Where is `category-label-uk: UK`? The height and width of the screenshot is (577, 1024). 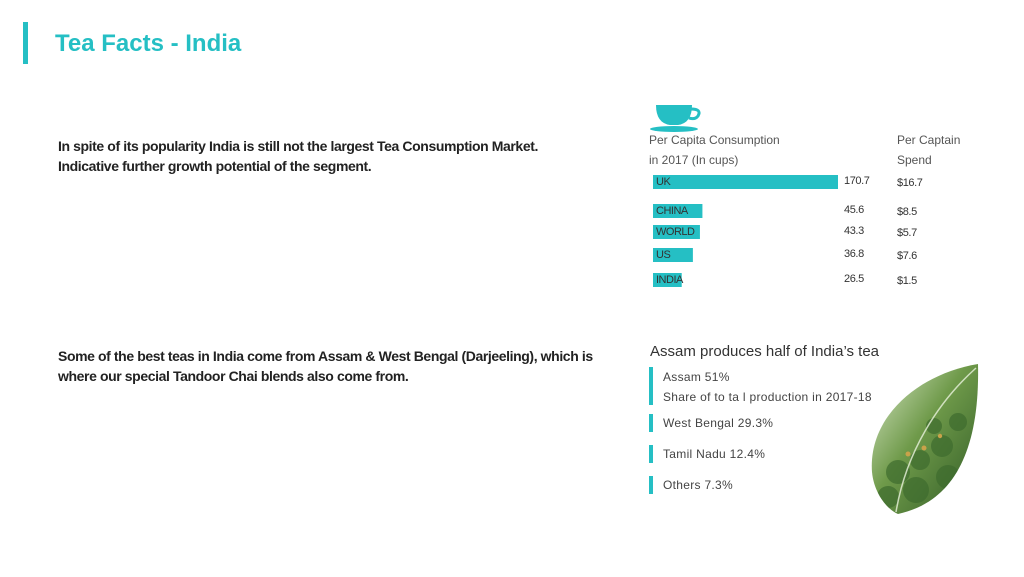
category-label-uk: UK is located at coordinates (663, 182).